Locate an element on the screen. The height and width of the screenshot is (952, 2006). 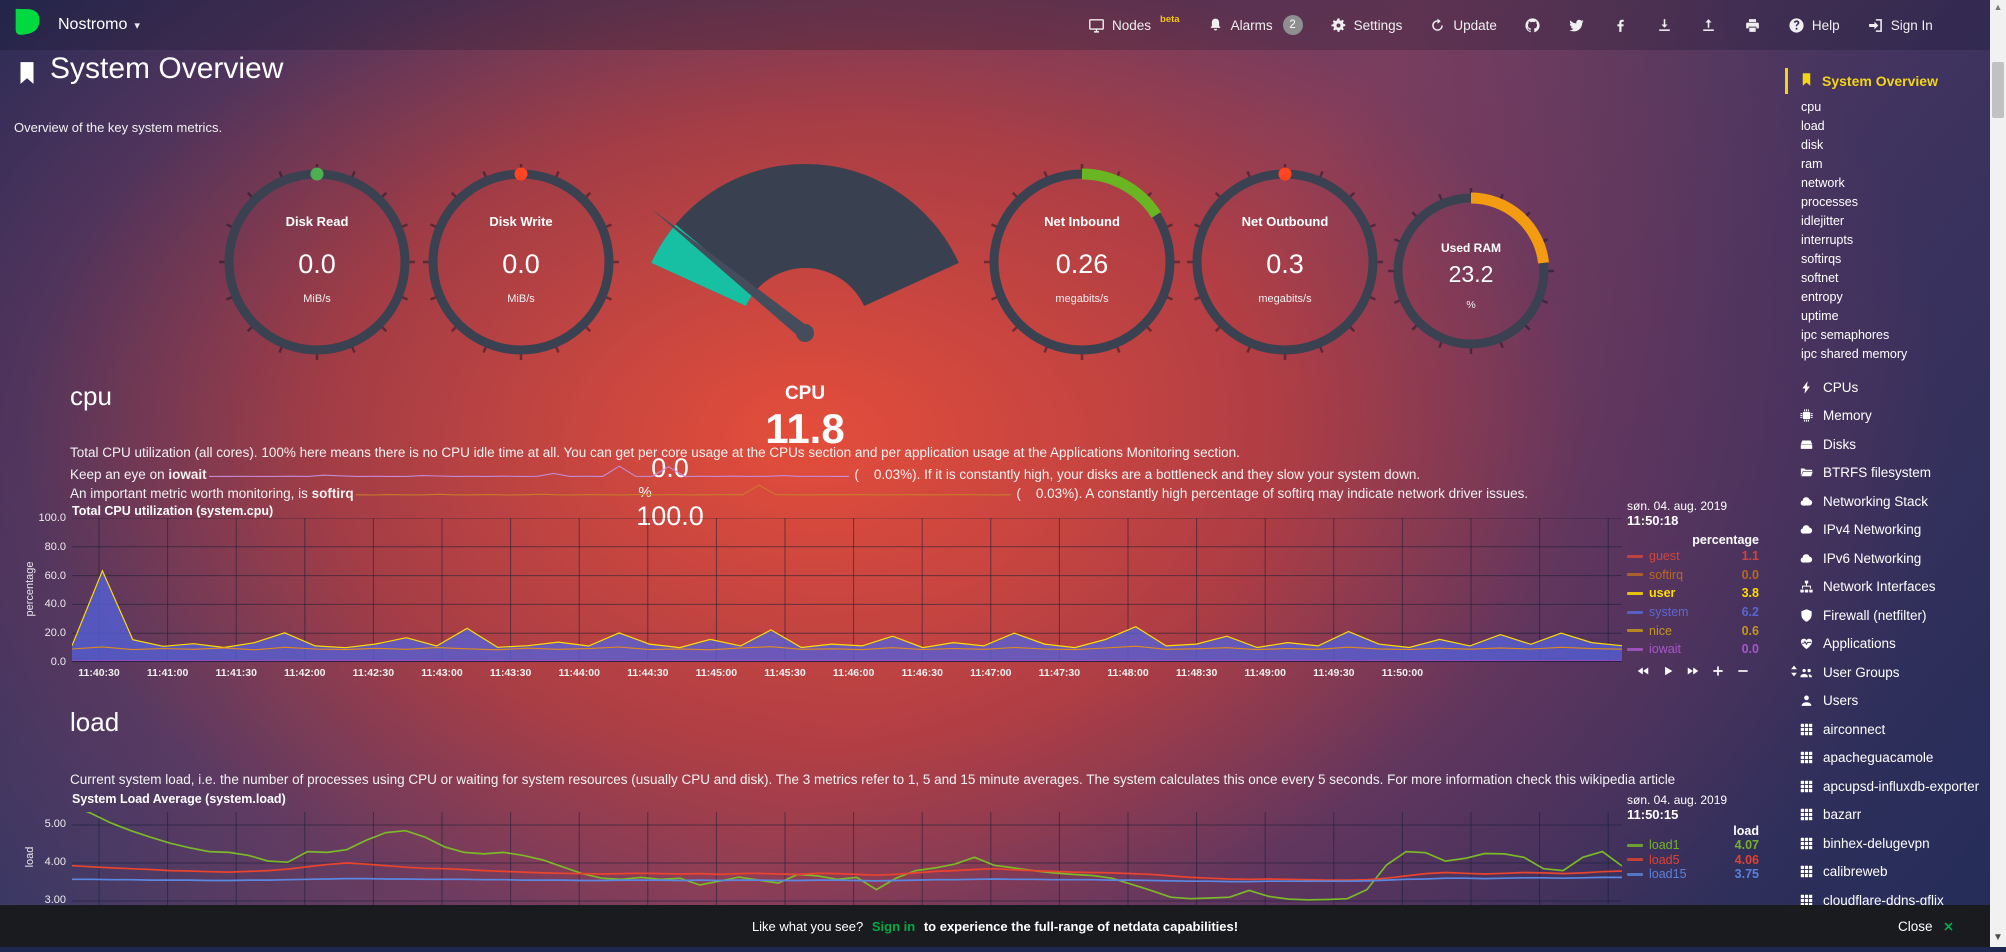
sidebar-subitem-uptime: uptime is located at coordinates (1820, 316).